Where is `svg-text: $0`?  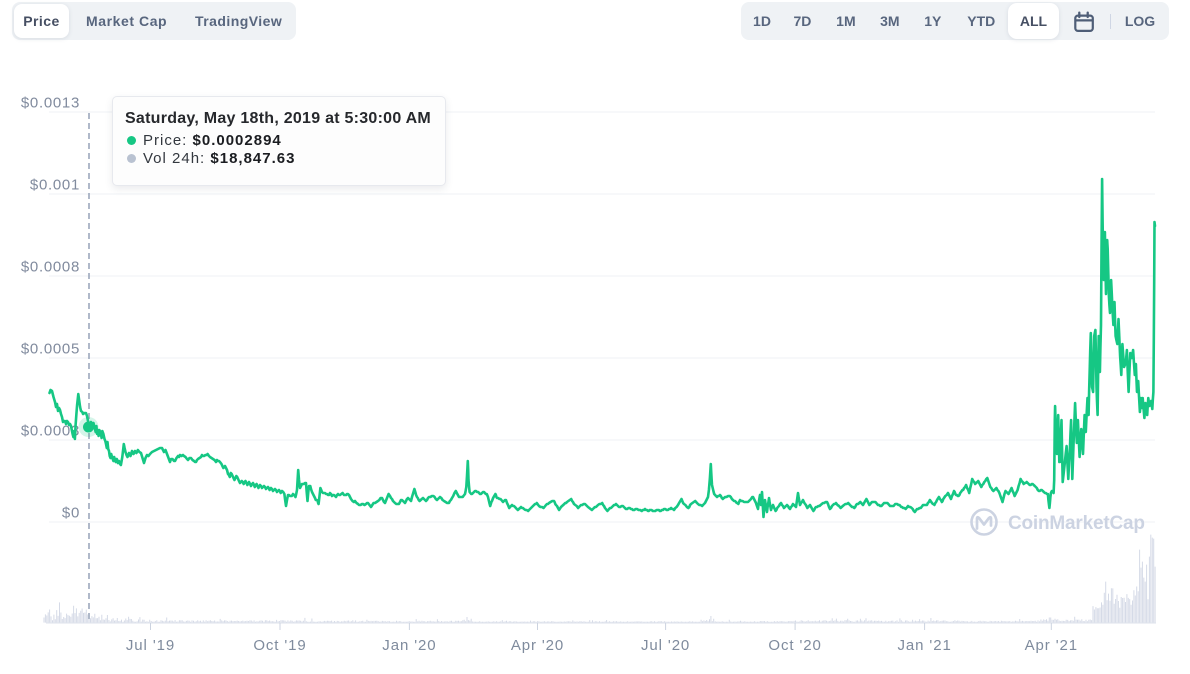 svg-text: $0 is located at coordinates (71, 513).